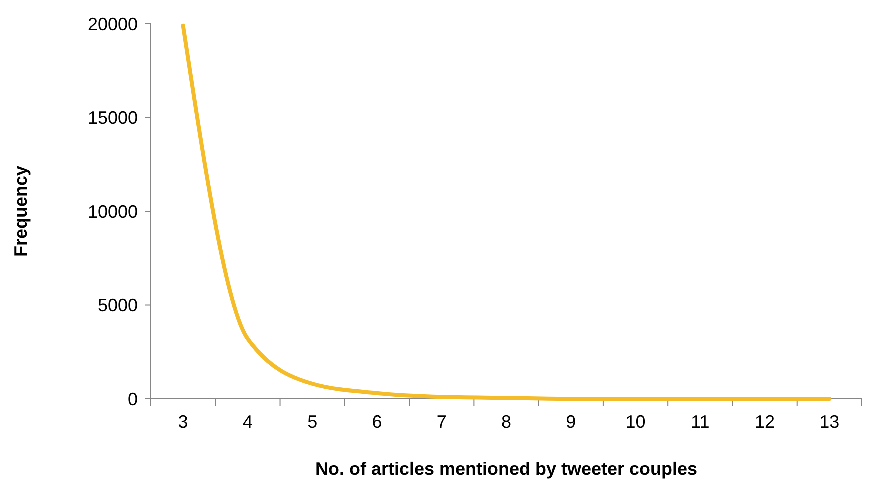 This screenshot has width=874, height=487. I want to click on x-tick-label: 13, so click(830, 422).